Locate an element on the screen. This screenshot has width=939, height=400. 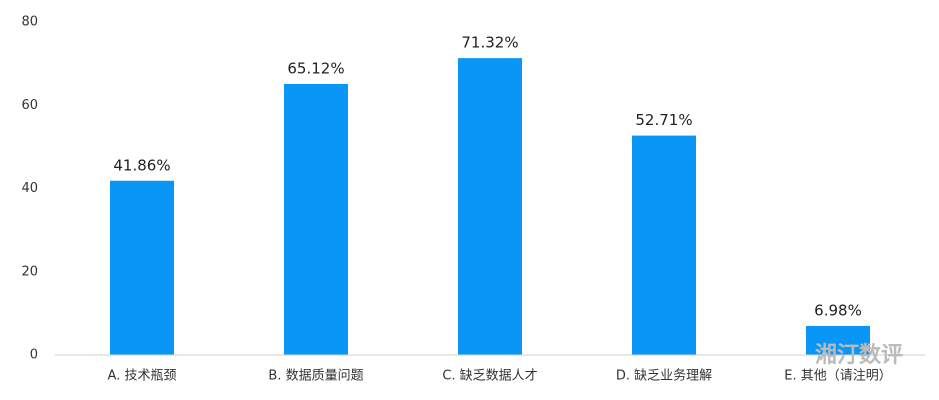
value-label: 52.71% is located at coordinates (663, 120).